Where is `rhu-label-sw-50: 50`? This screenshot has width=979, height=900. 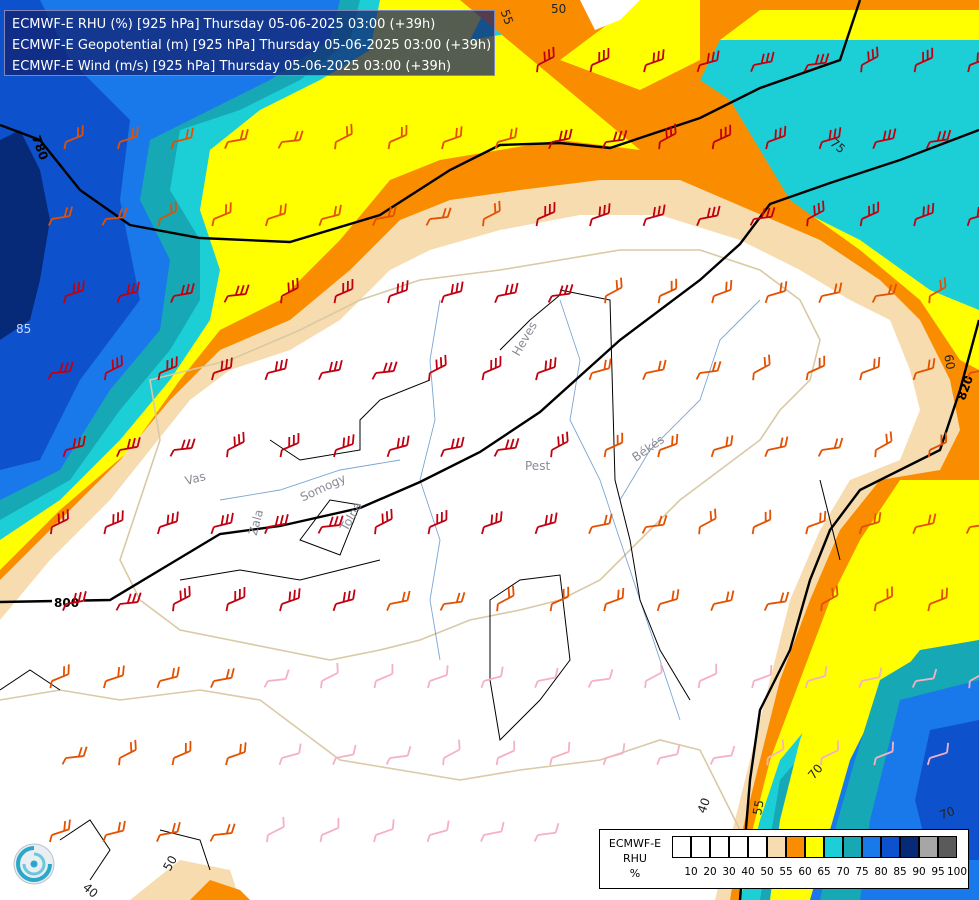
rhu-label-sw-50: 50 is located at coordinates (170, 863).